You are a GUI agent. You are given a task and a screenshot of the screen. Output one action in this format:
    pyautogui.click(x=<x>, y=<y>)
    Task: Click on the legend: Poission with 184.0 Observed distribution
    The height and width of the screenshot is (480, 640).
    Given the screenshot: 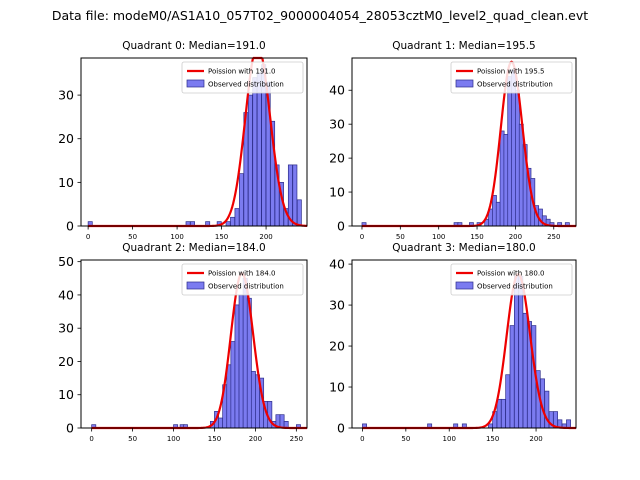 What is the action you would take?
    pyautogui.click(x=242, y=279)
    